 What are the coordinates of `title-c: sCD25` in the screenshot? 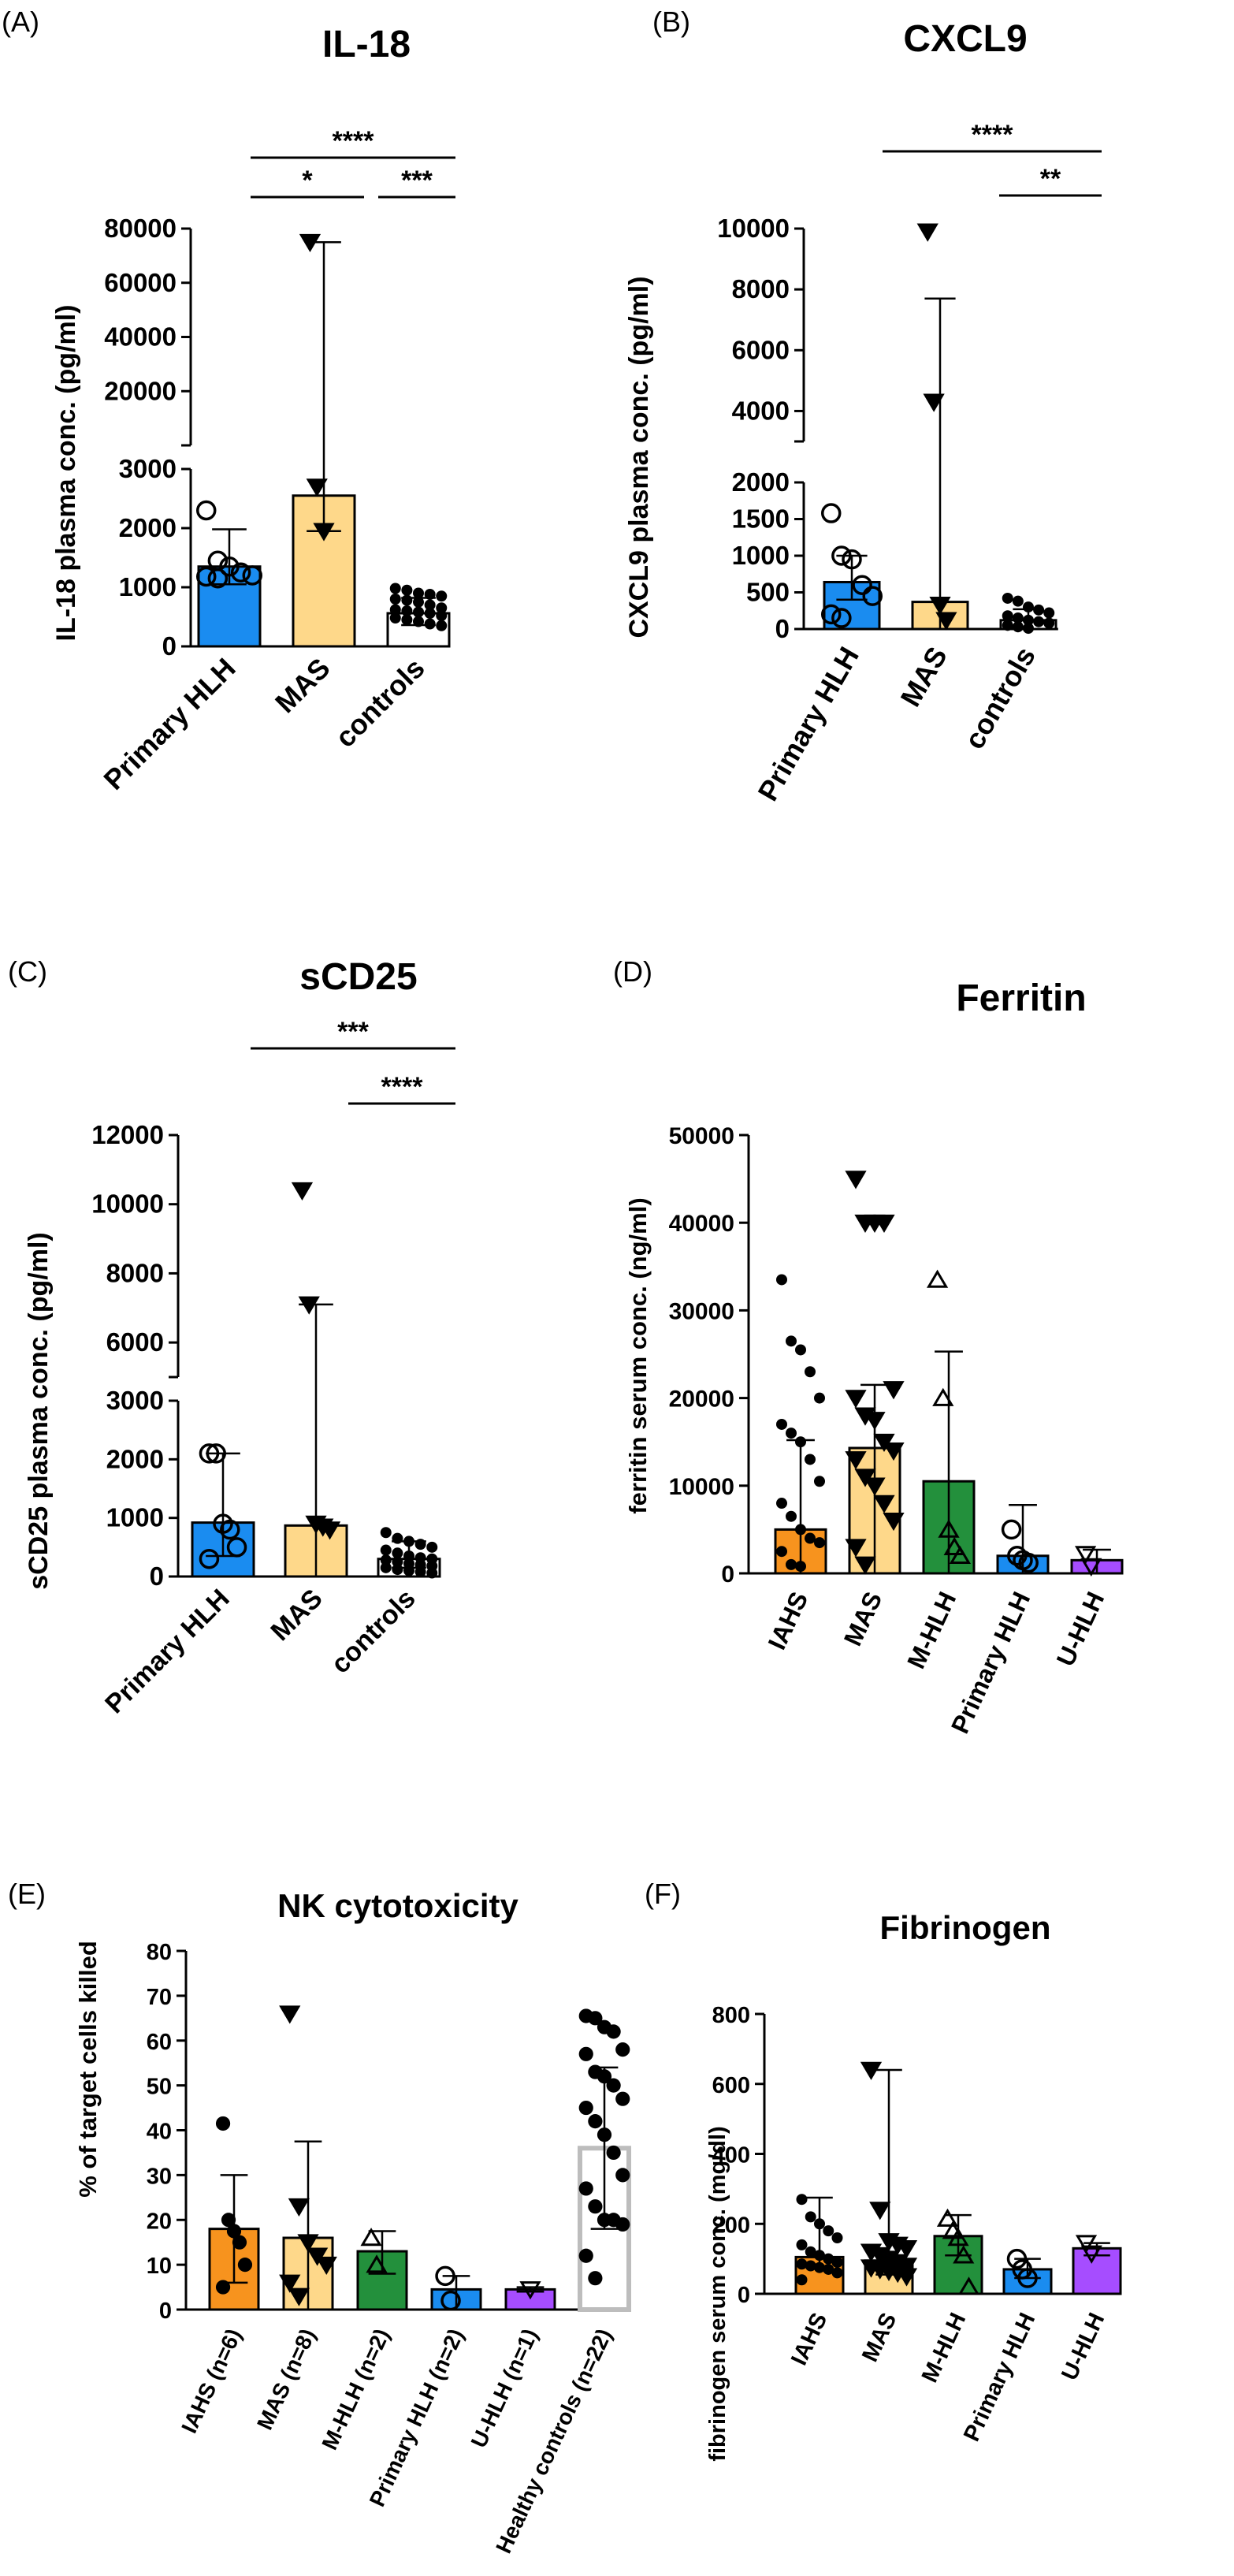 It's located at (358, 977).